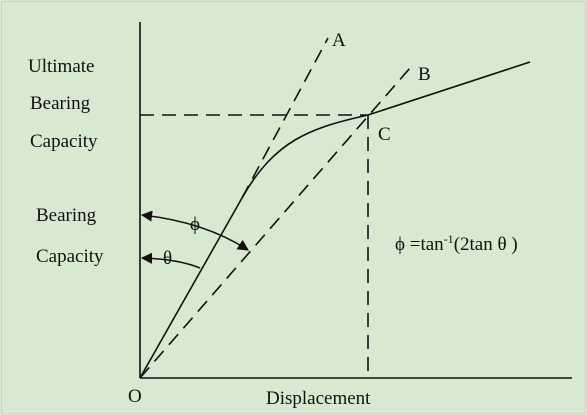 This screenshot has width=587, height=415. I want to click on point-label: C, so click(384, 134).